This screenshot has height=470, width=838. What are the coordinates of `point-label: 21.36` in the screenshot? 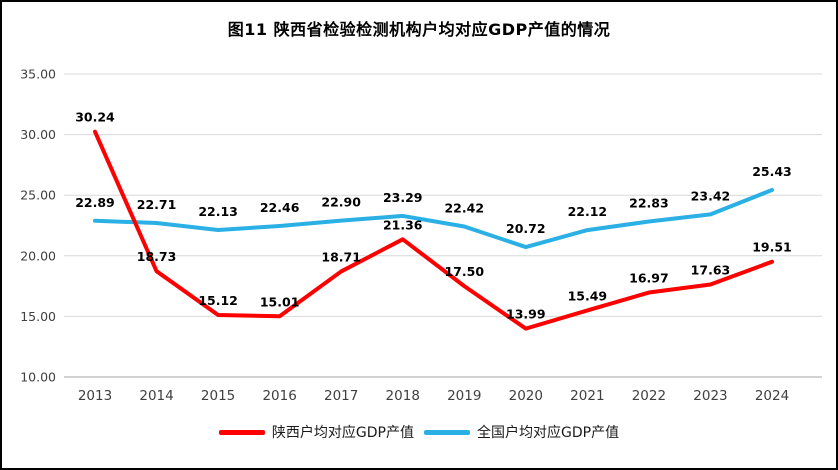 It's located at (403, 224).